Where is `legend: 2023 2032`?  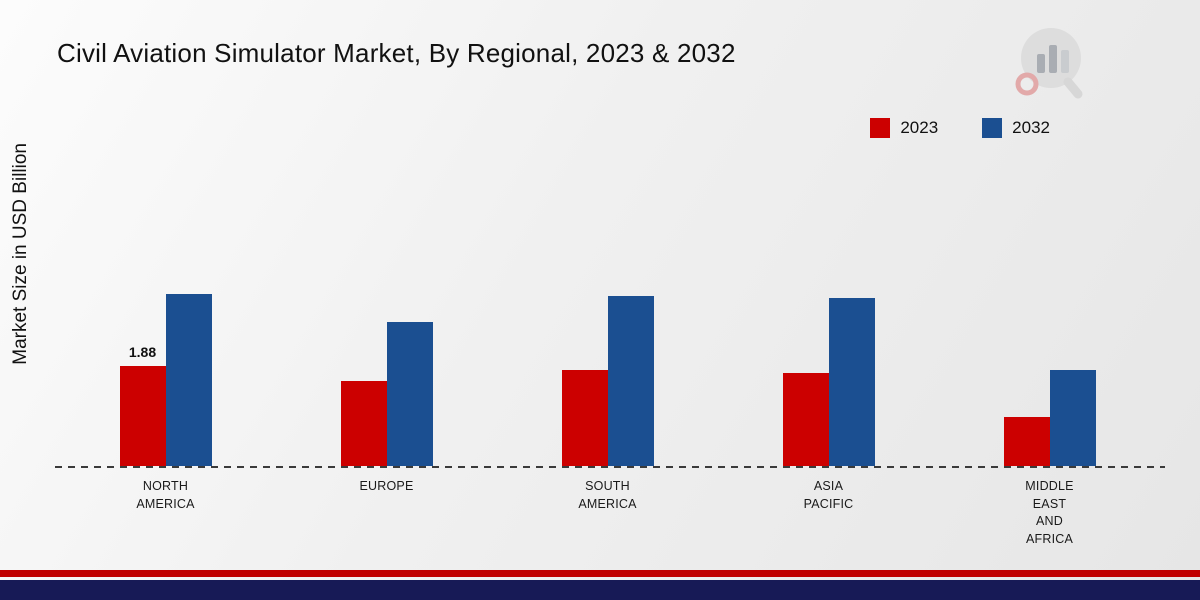 legend: 2023 2032 is located at coordinates (960, 128).